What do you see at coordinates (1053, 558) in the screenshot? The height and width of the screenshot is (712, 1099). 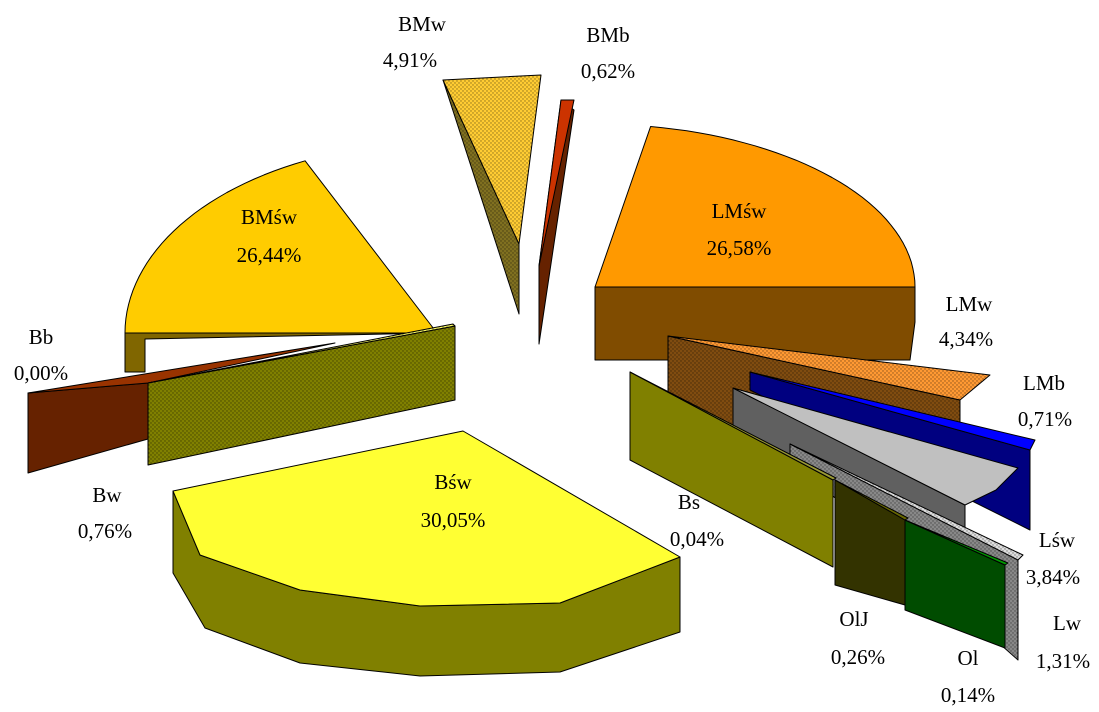 I see `slice-label-lsw: Lśw 3,84%` at bounding box center [1053, 558].